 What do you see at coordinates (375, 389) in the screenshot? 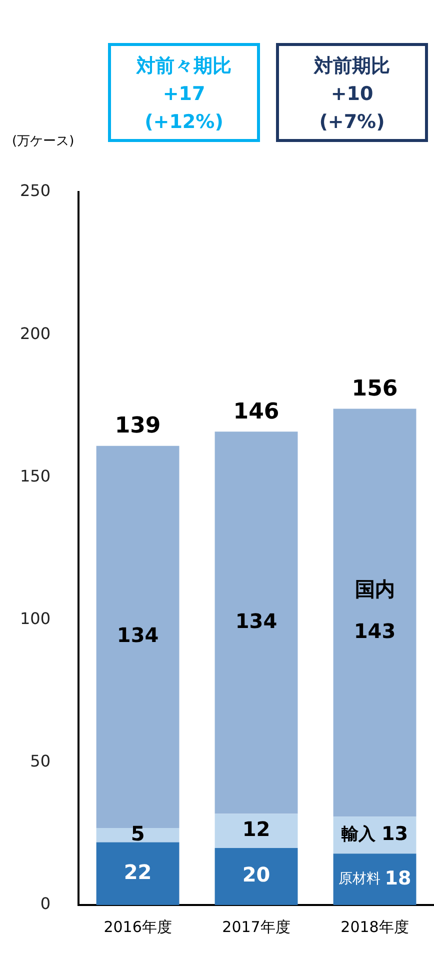
I see `annotation: 156` at bounding box center [375, 389].